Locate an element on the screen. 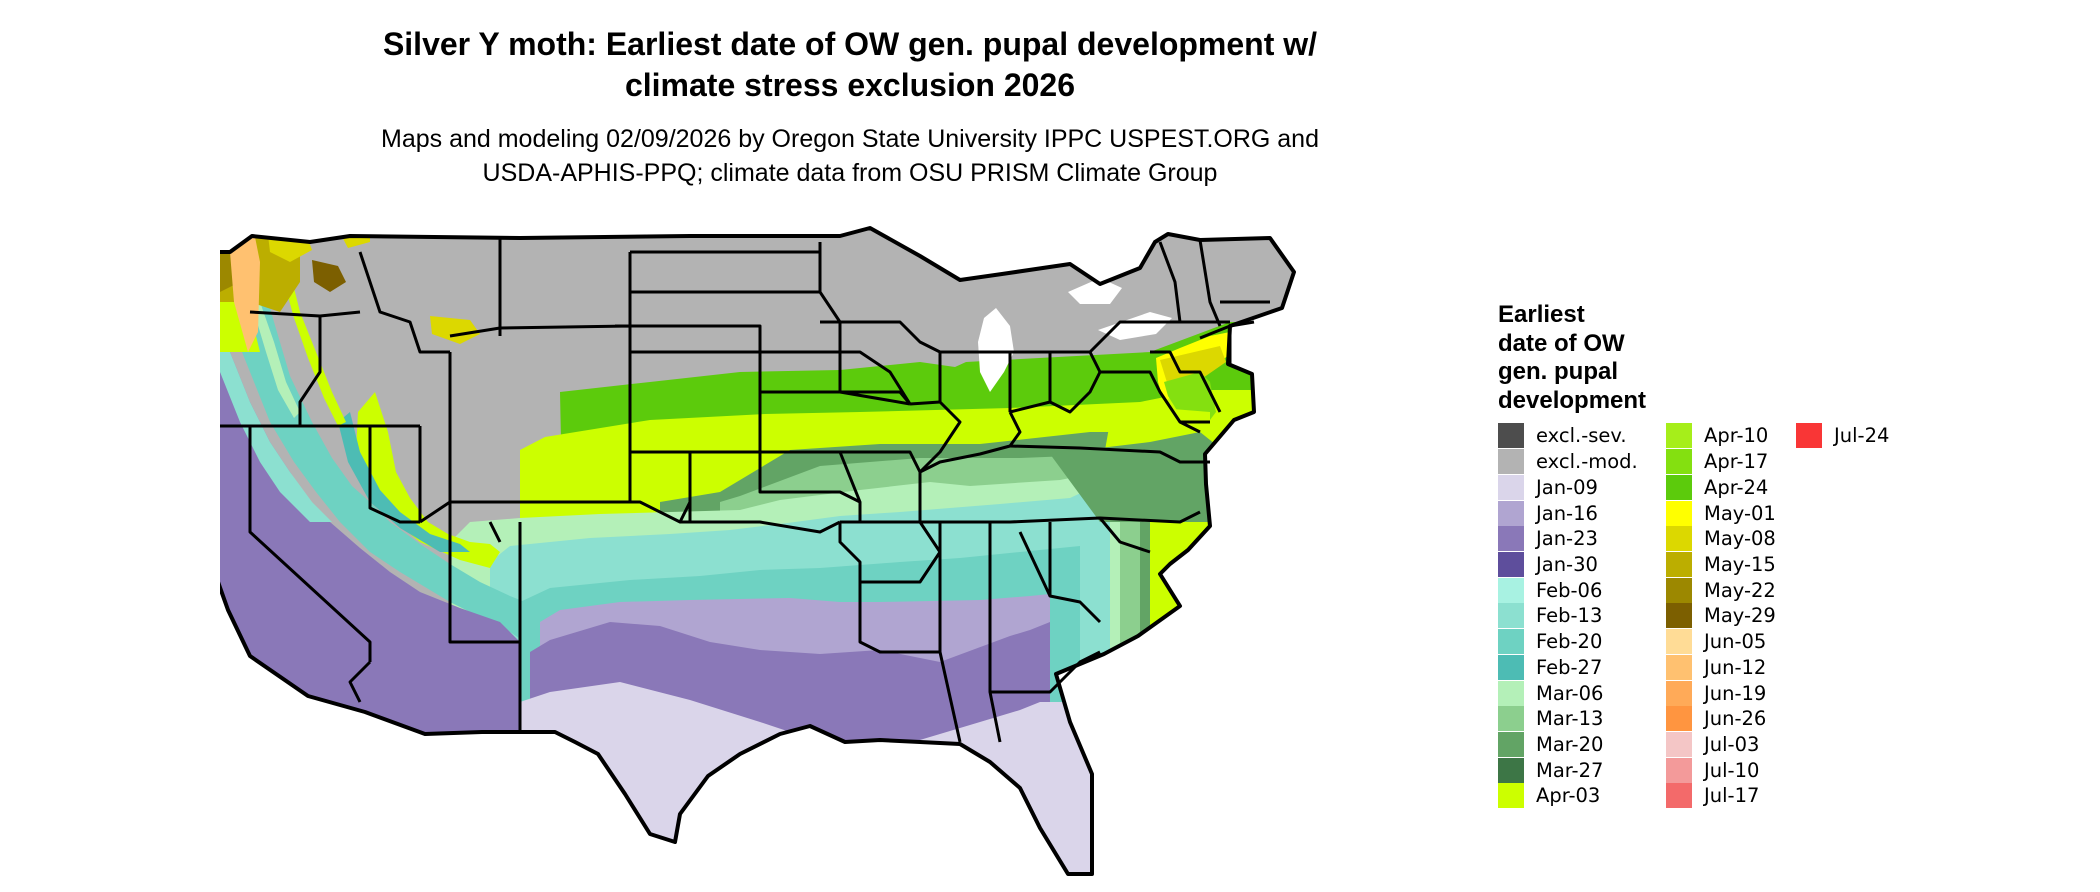 This screenshot has width=2100, height=892. water-bodies is located at coordinates (1034, 311).